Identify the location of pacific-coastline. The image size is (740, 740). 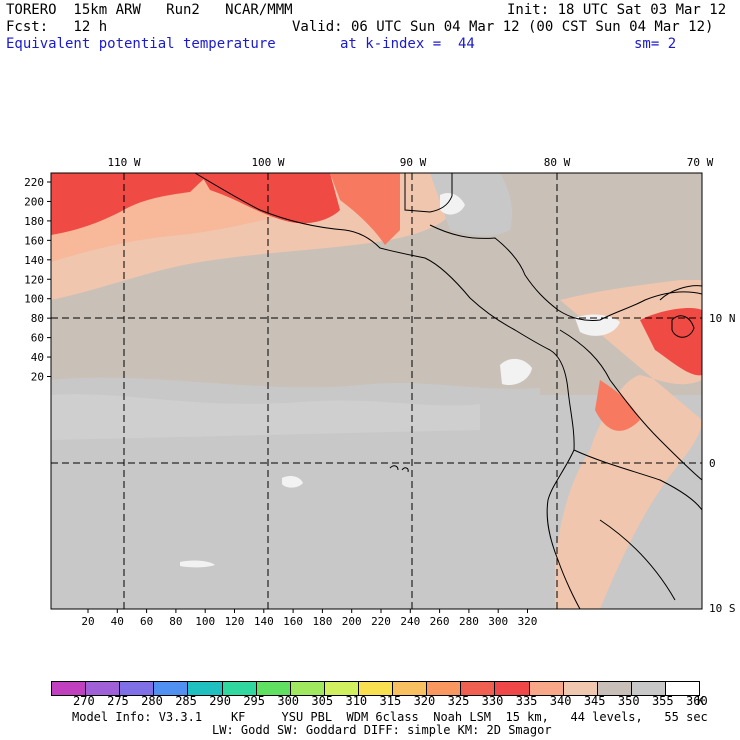
(372, 262).